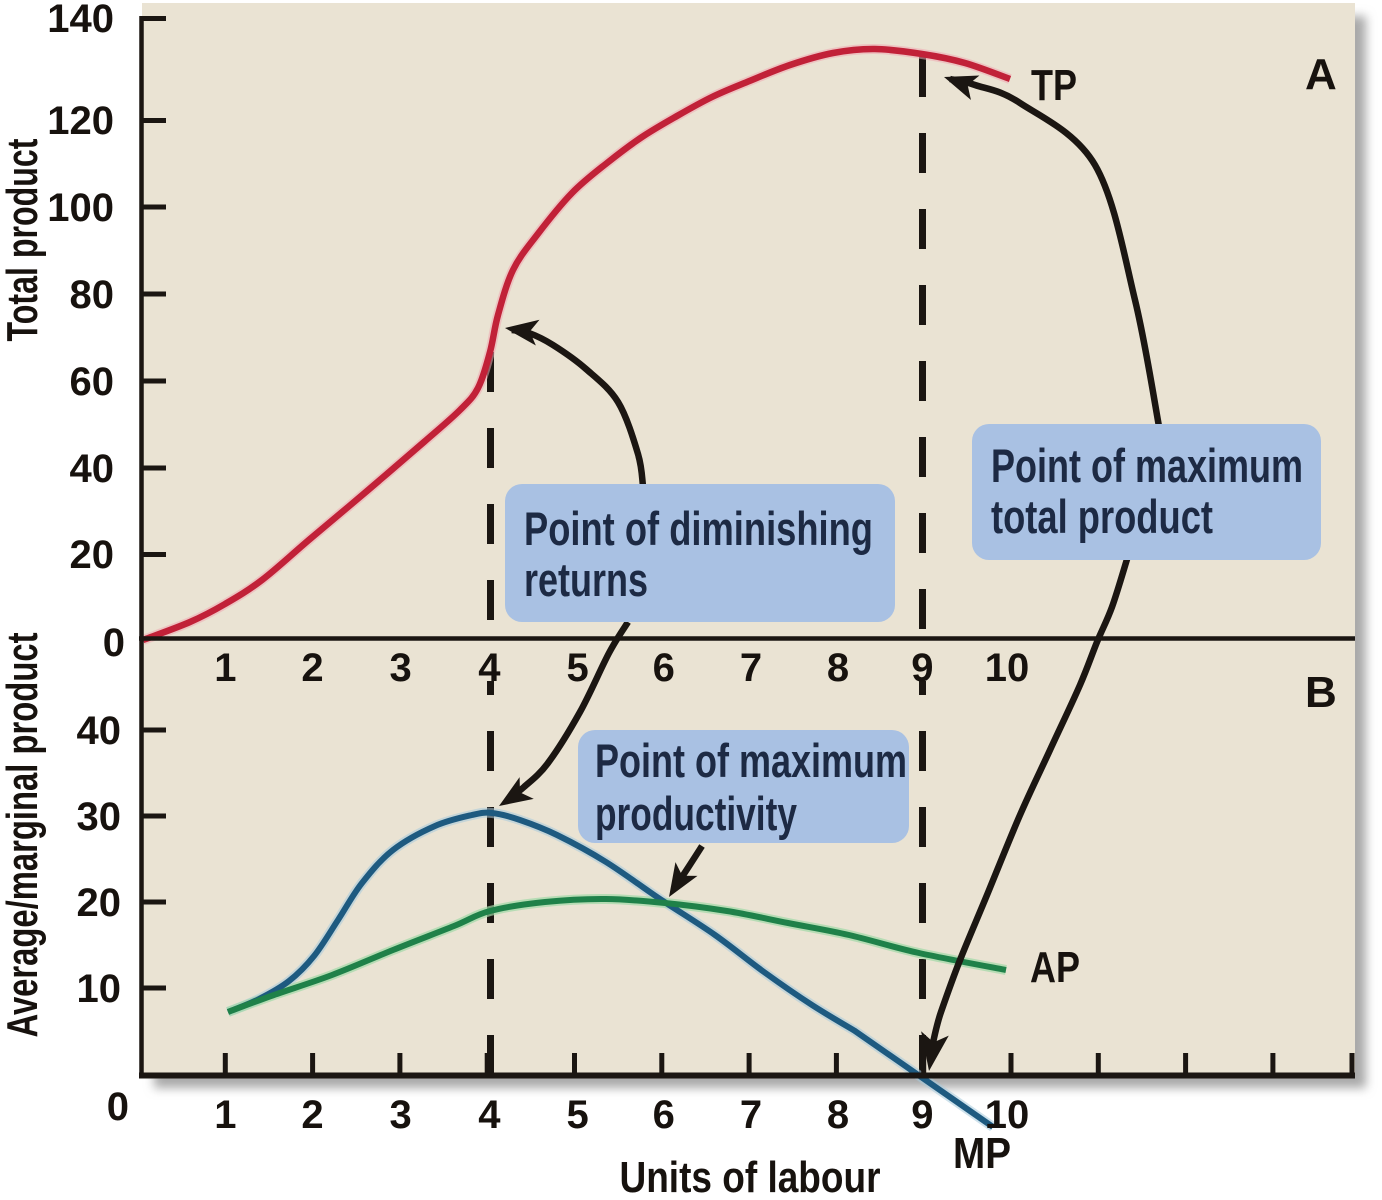 This screenshot has height=1200, width=1382. I want to click on svg-text: A, so click(1321, 74).